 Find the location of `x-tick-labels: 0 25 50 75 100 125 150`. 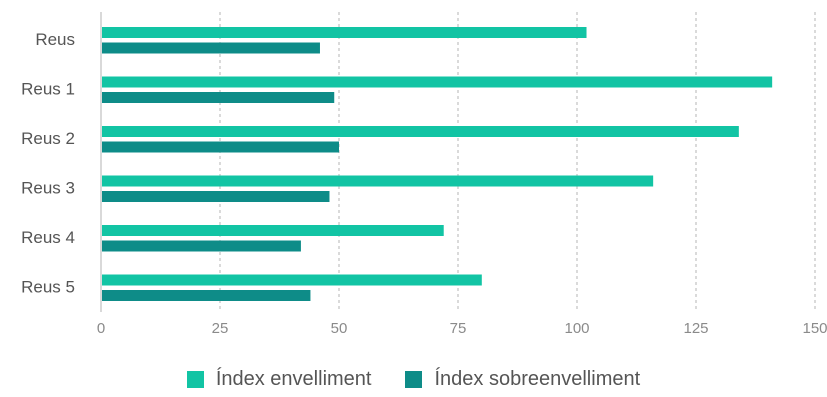

x-tick-labels: 0 25 50 75 100 125 150 is located at coordinates (462, 328).